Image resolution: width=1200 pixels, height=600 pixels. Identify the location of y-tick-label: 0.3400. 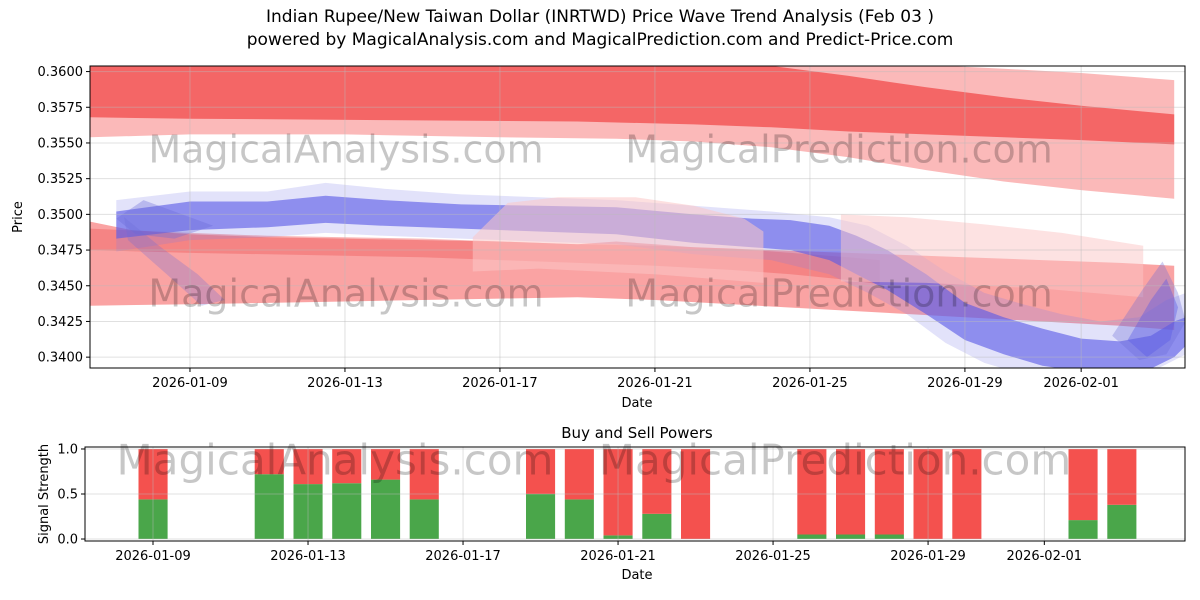
(61, 358).